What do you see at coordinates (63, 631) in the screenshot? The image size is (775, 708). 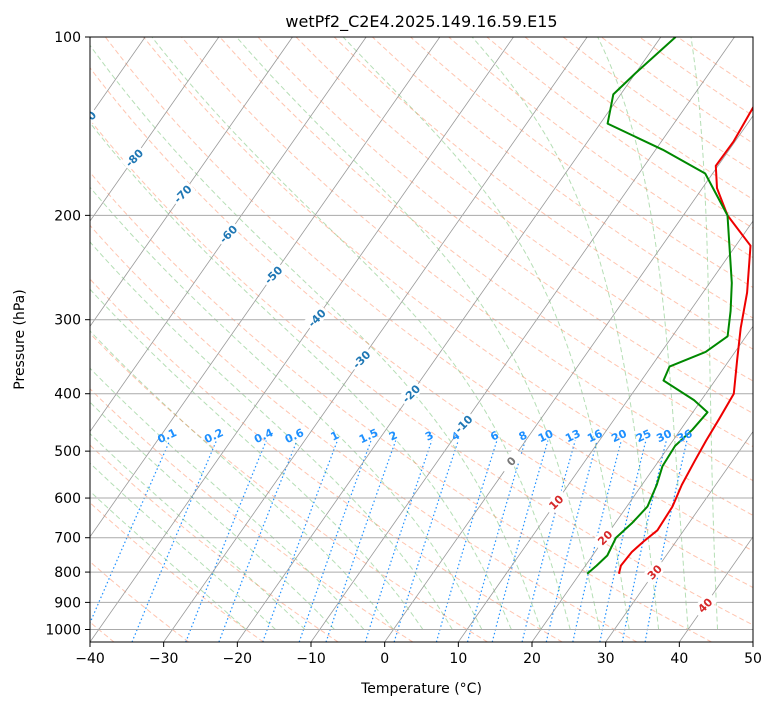 I see `y-tick-label: 1000` at bounding box center [63, 631].